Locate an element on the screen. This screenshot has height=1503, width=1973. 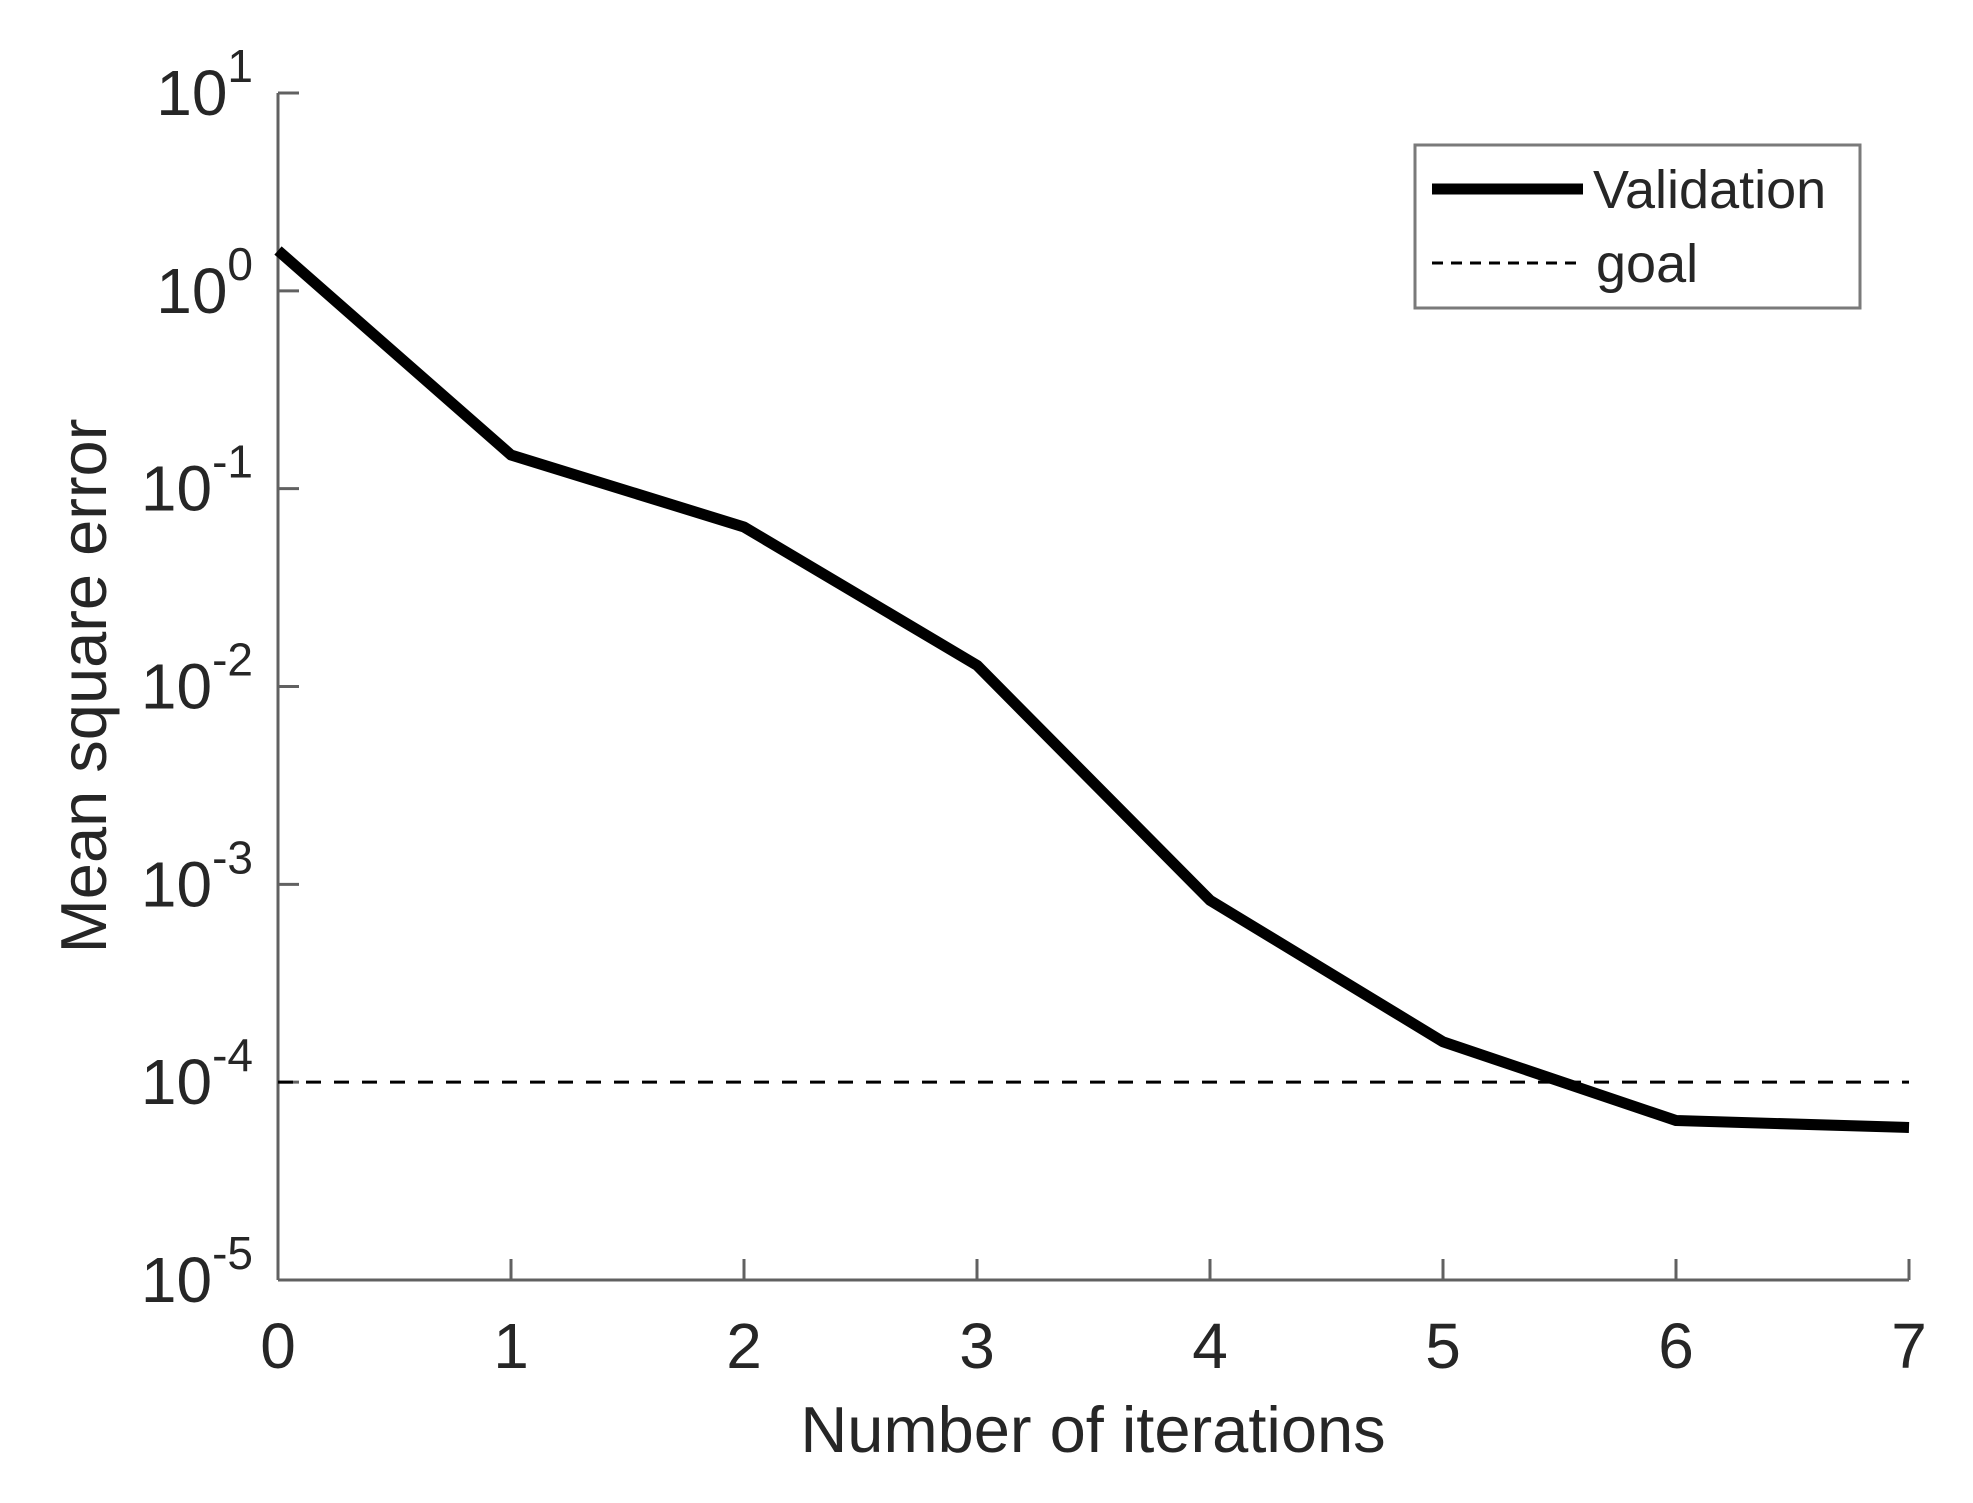
y-axis-title: Mean square error is located at coordinates (83, 686).